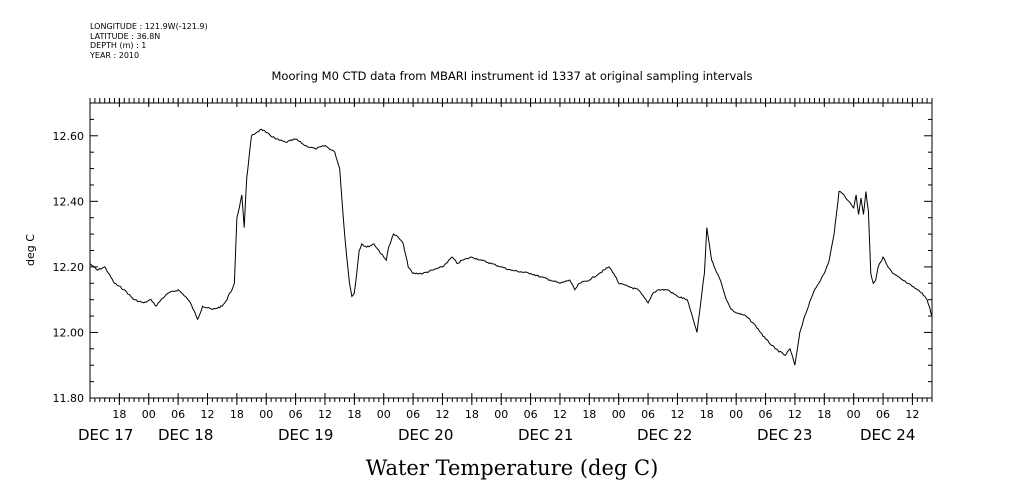  I want to click on x-day-label: DEC 18, so click(185, 435).